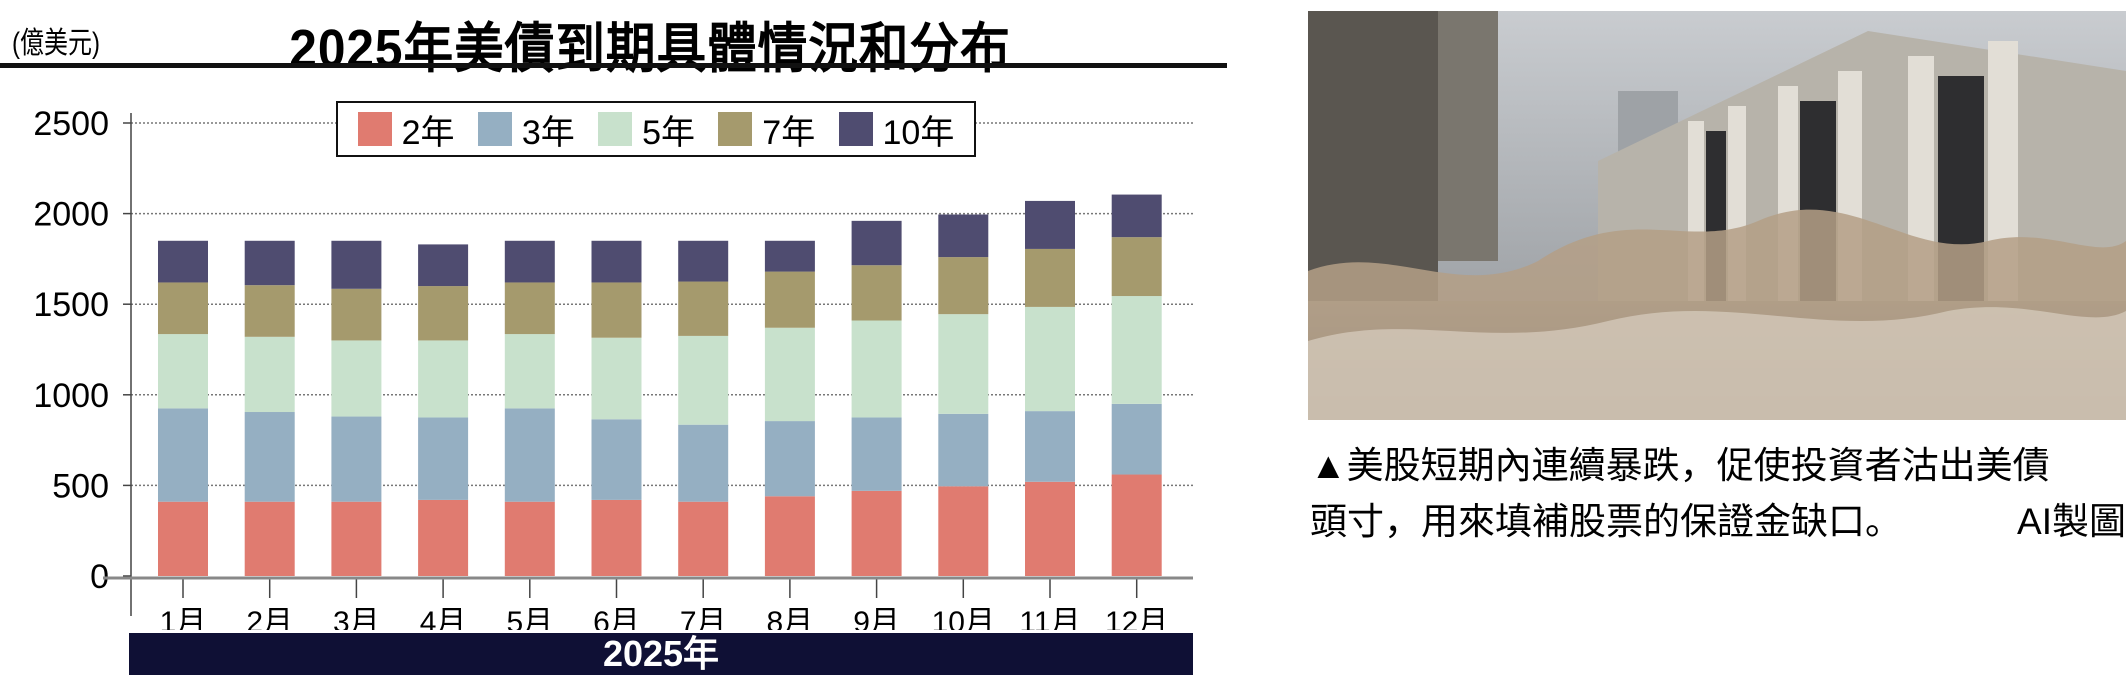 Image resolution: width=2126 pixels, height=685 pixels. Describe the element at coordinates (1049, 618) in the screenshot. I see `x-tick-label: 11月` at that location.